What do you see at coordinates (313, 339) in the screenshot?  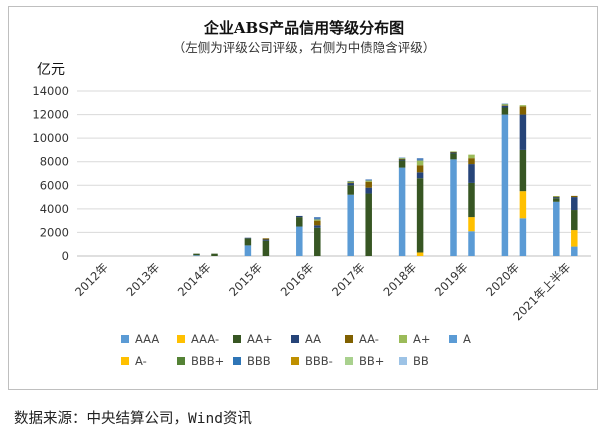 I see `legend-label: AA` at bounding box center [313, 339].